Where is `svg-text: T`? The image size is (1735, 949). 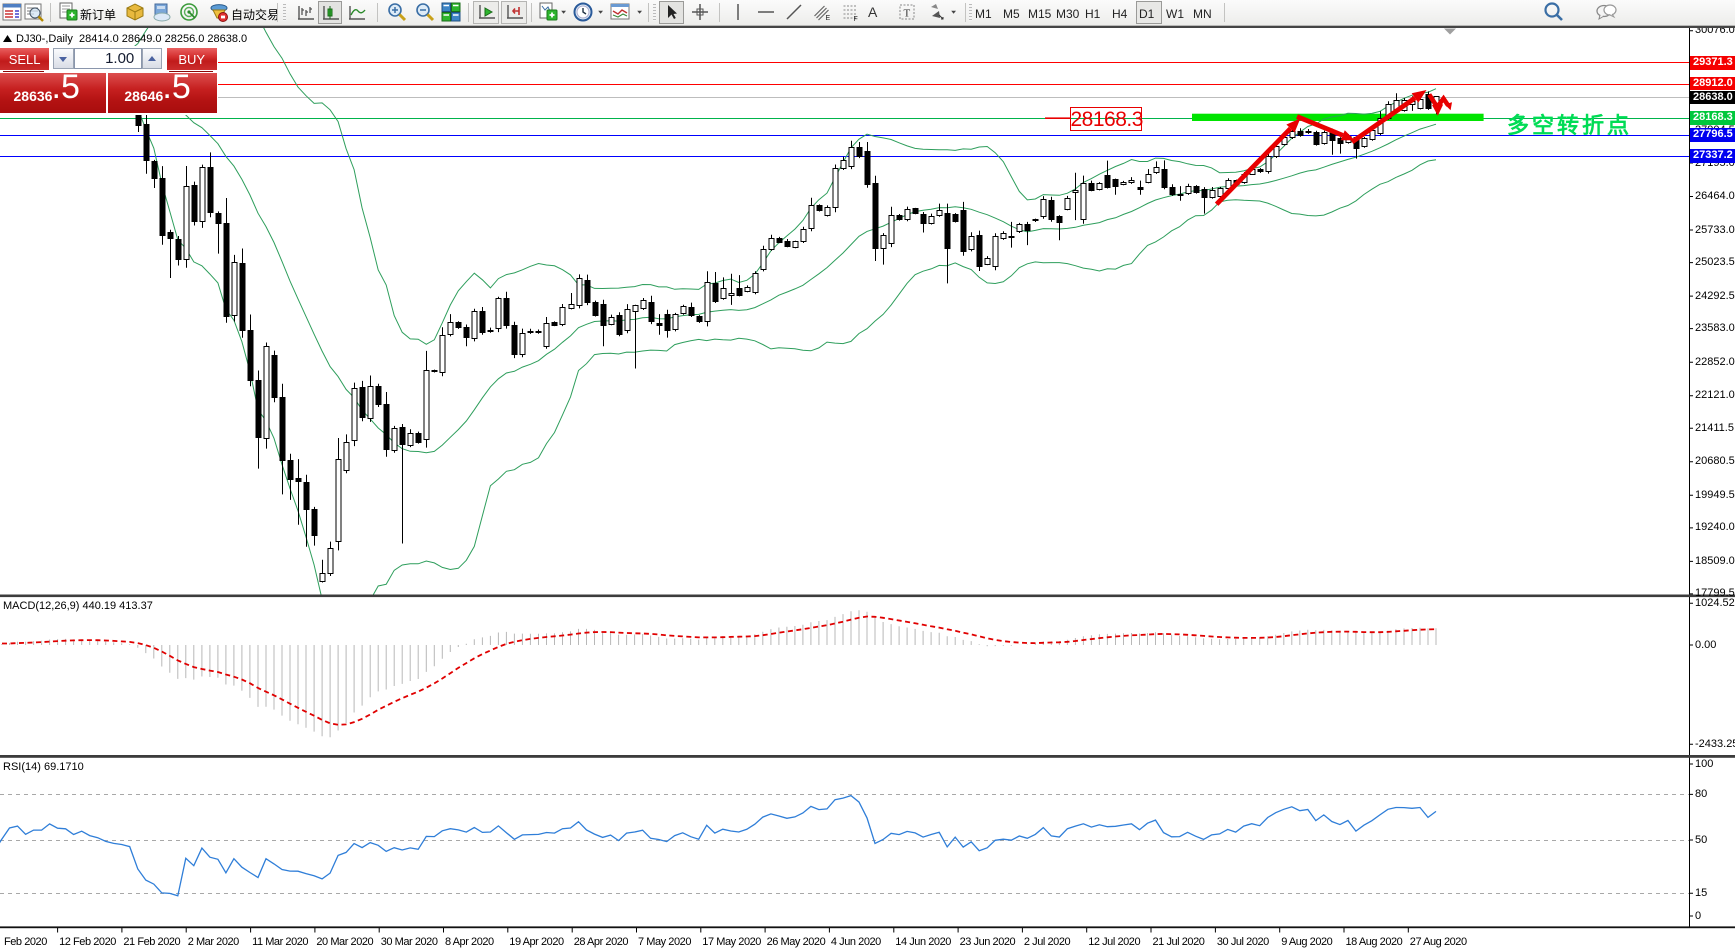
svg-text: T is located at coordinates (907, 14).